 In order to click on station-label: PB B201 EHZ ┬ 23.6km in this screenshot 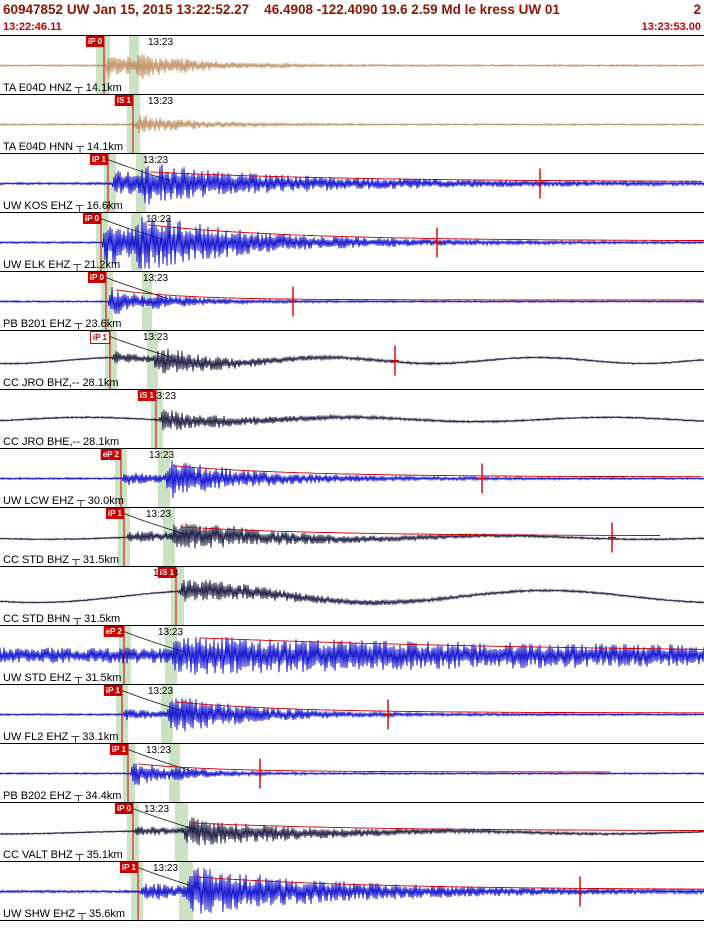, I will do `click(62, 324)`.